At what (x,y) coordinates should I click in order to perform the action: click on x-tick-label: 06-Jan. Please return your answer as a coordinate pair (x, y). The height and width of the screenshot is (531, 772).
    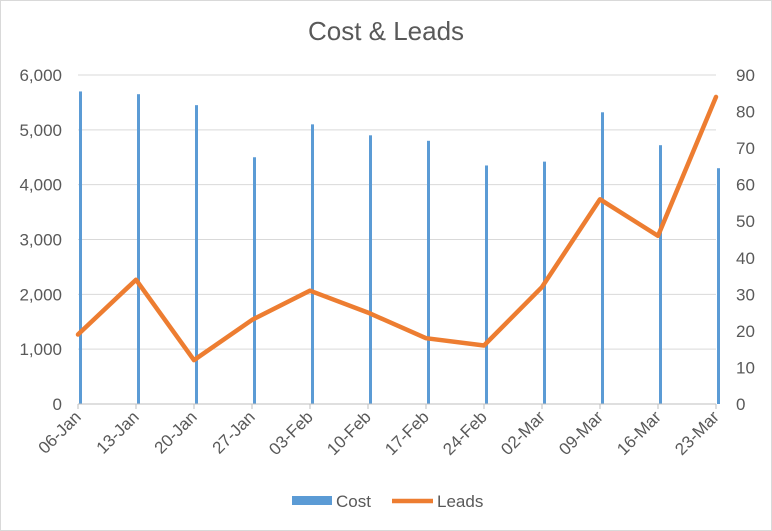
    Looking at the image, I should click on (60, 432).